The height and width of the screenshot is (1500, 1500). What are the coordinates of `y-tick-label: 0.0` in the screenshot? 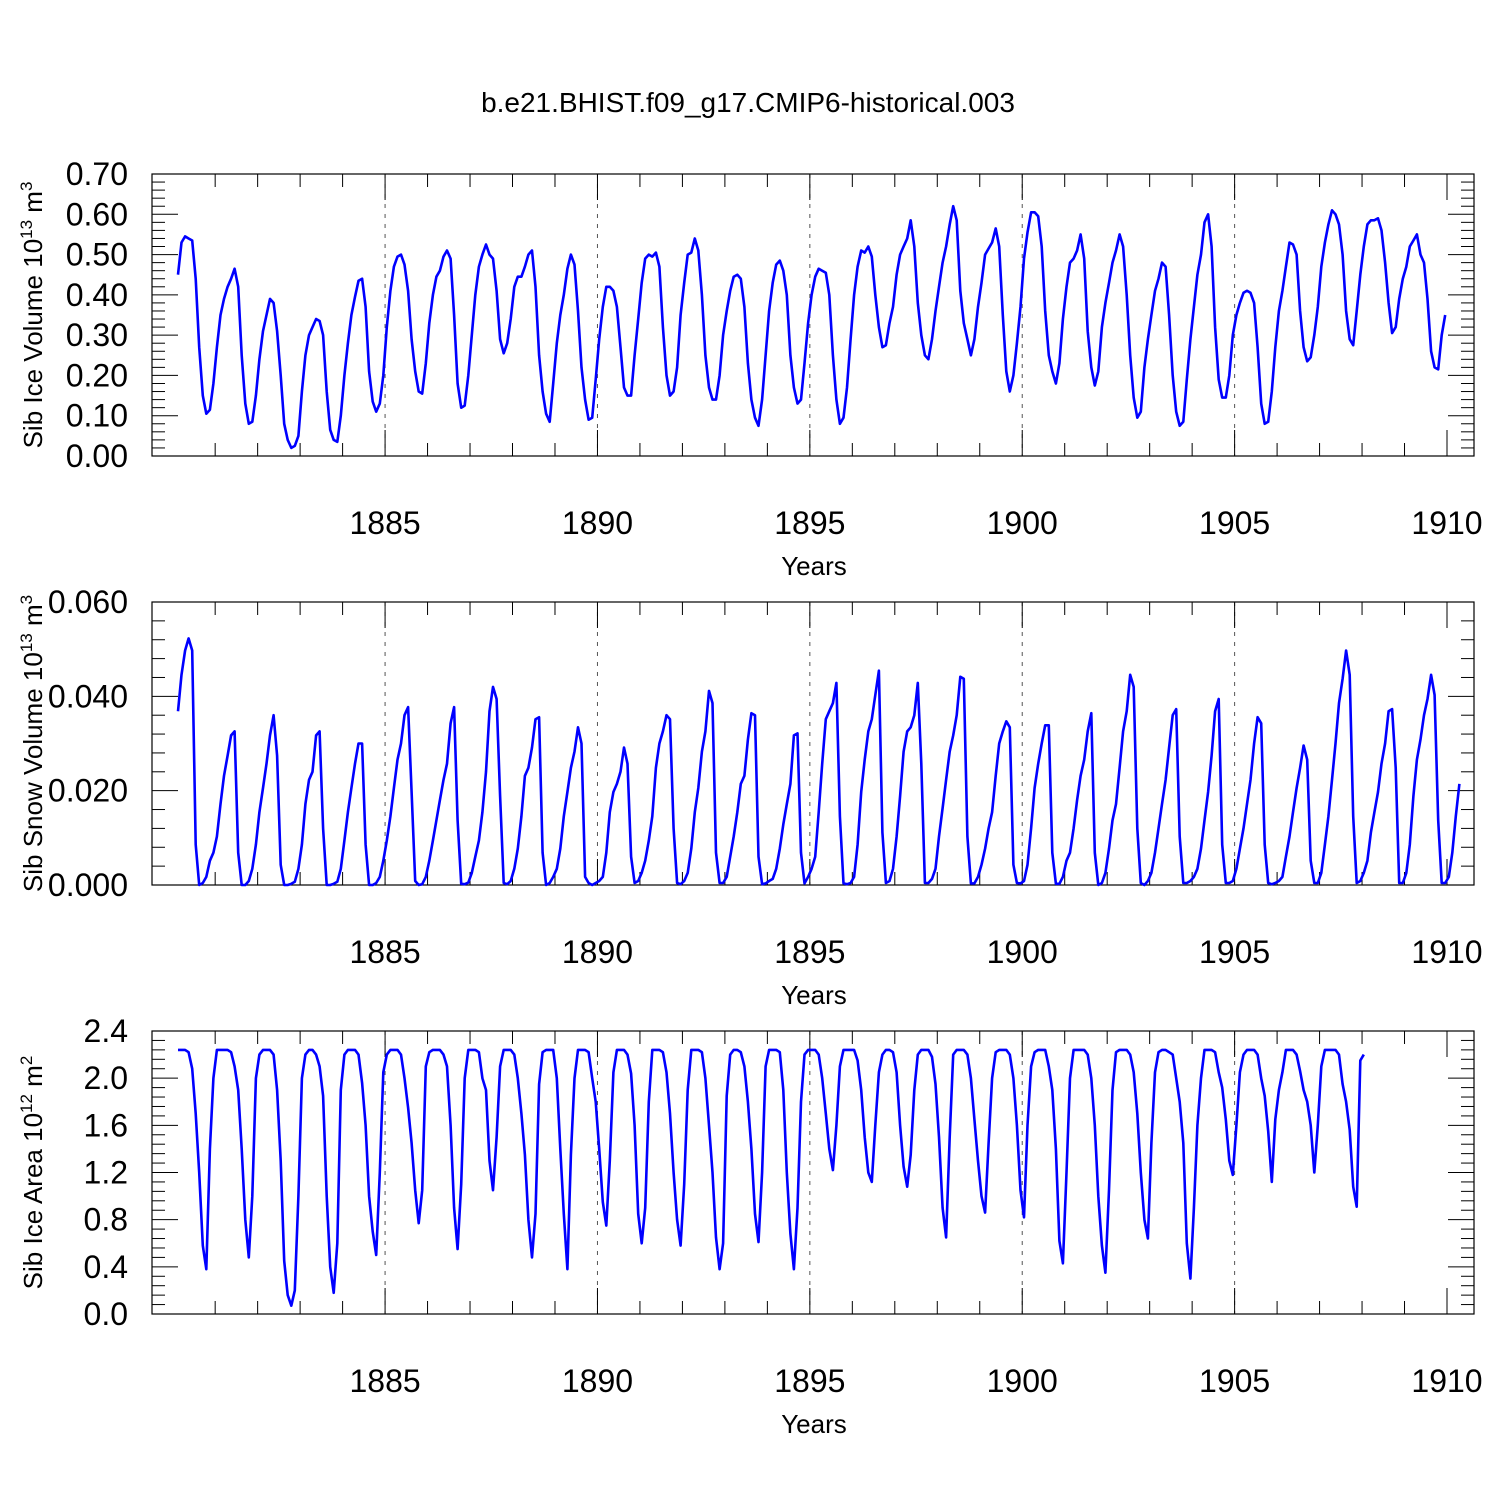 It's located at (106, 1314).